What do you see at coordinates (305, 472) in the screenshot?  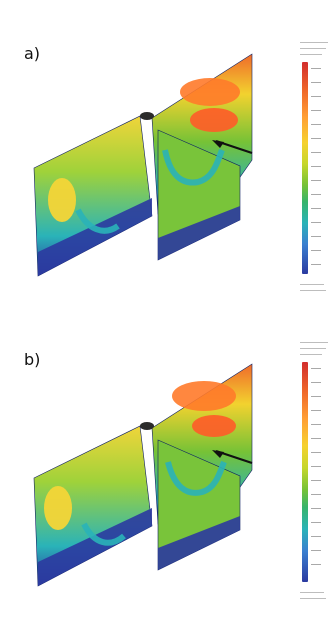 I see `legend-colorbar-b` at bounding box center [305, 472].